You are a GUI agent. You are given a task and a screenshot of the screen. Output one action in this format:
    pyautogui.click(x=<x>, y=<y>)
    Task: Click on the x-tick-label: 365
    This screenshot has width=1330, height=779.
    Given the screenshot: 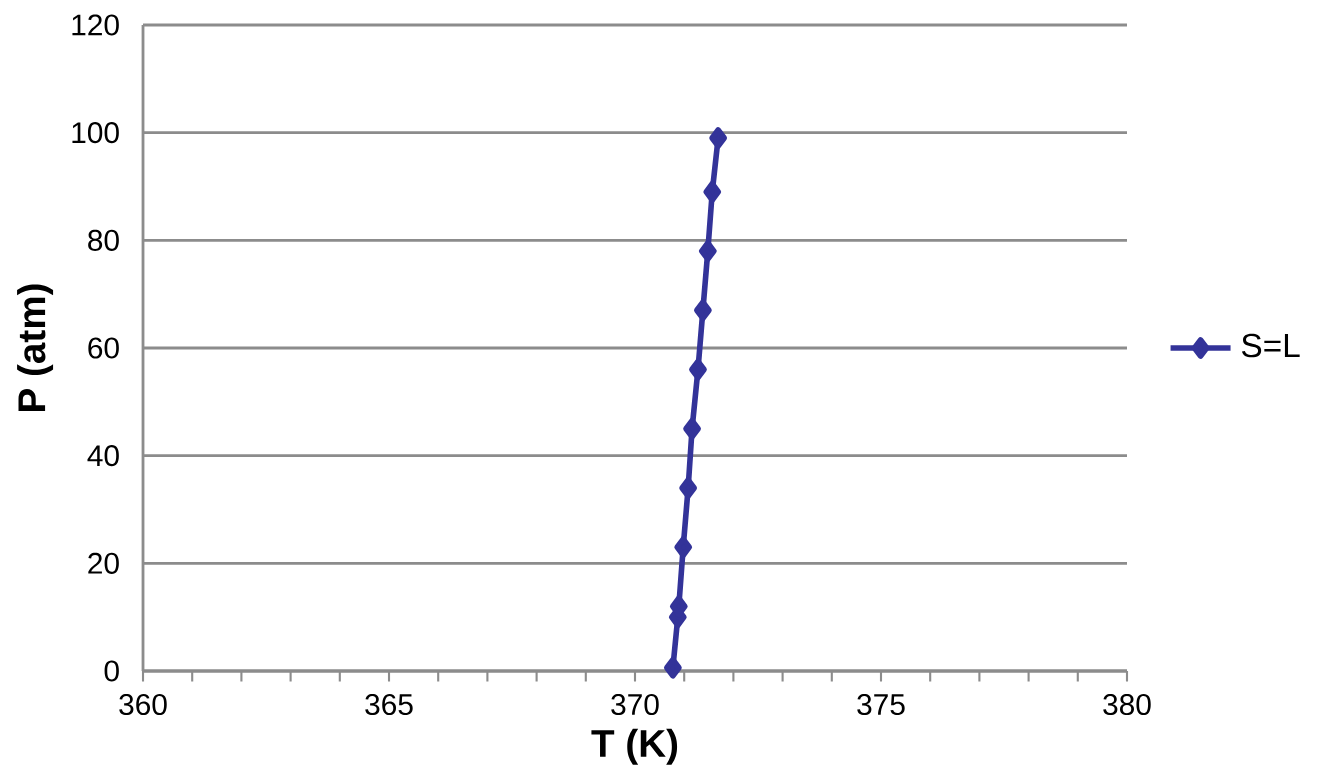 What is the action you would take?
    pyautogui.click(x=389, y=704)
    